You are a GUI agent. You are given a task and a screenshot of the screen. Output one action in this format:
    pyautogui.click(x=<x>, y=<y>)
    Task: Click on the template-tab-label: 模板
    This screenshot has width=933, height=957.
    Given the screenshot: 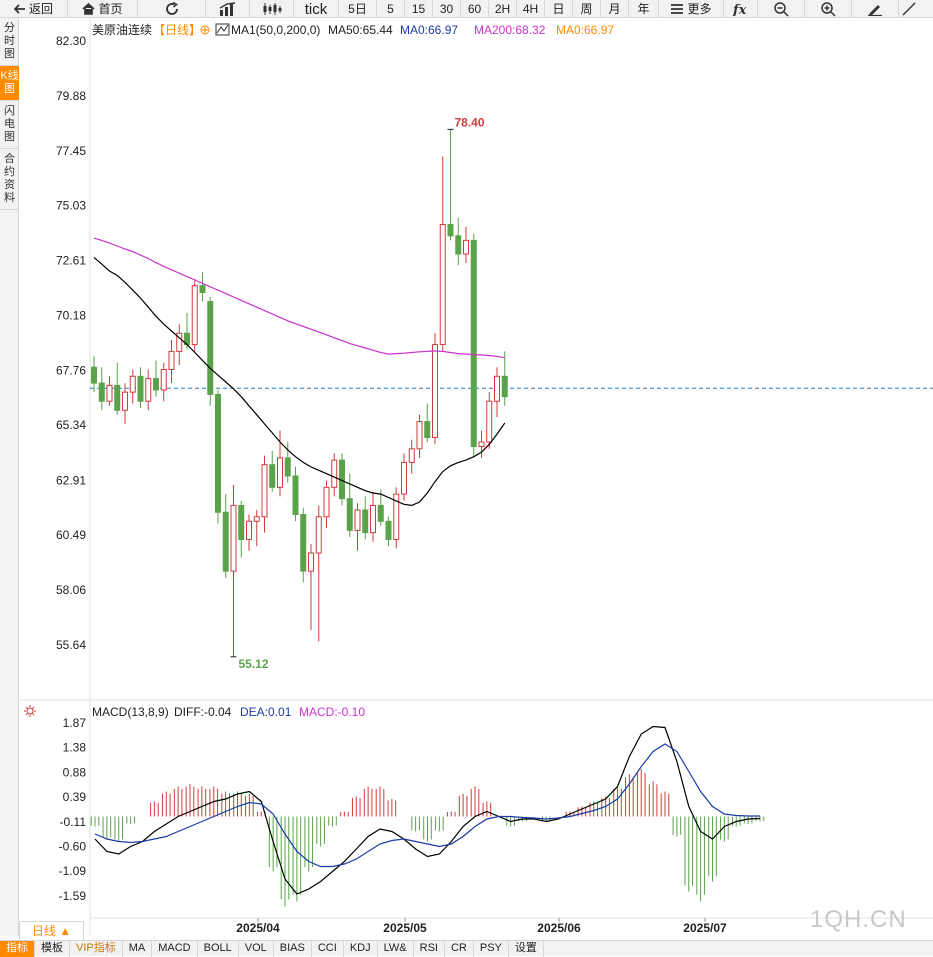 What is the action you would take?
    pyautogui.click(x=52, y=948)
    